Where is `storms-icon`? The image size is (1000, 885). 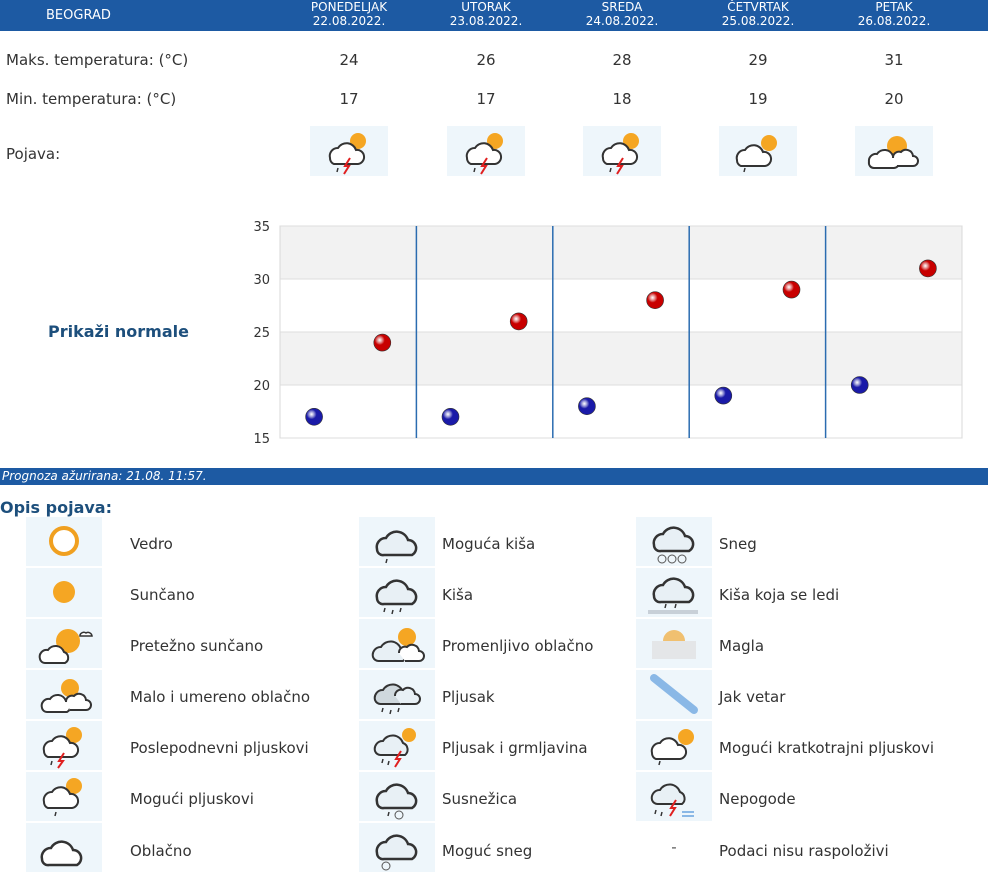
storms-icon is located at coordinates (674, 796).